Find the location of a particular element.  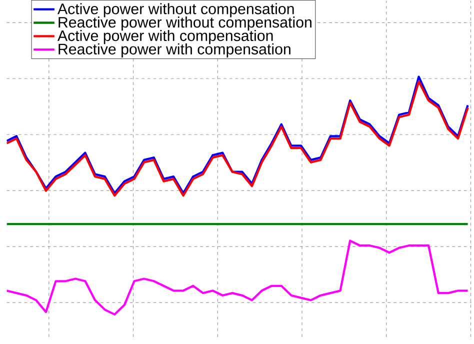

legend-label: Active power without compensation is located at coordinates (175, 10).